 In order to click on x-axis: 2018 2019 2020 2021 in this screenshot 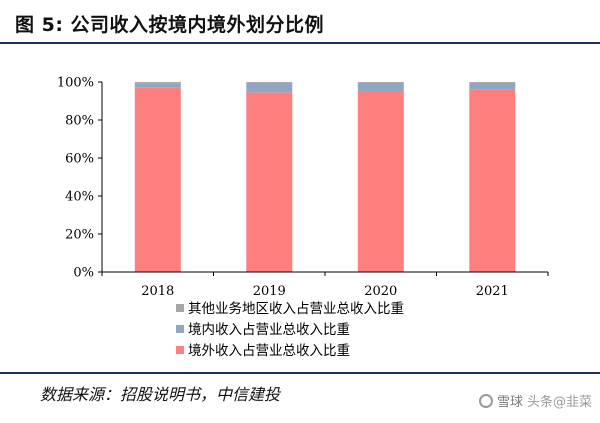, I will do `click(325, 285)`.